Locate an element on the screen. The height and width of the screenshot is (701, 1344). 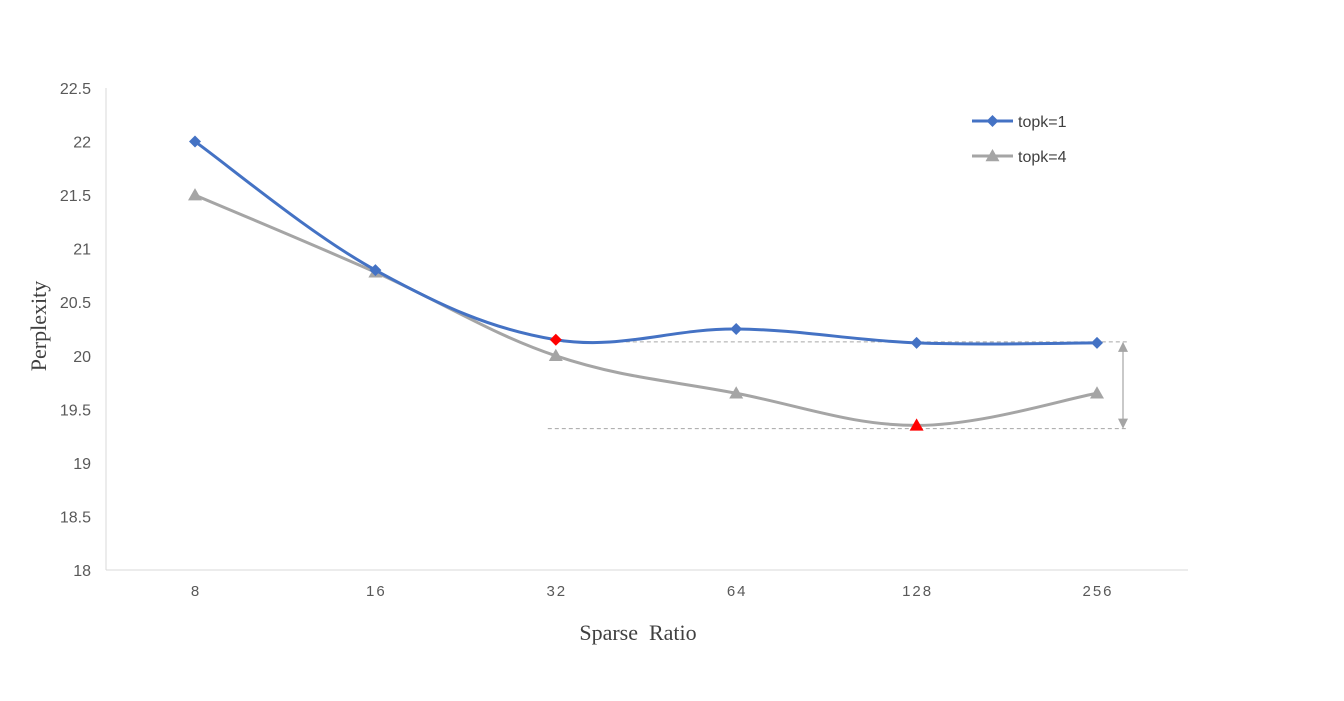
y-tick-label: 18.5 is located at coordinates (75, 517).